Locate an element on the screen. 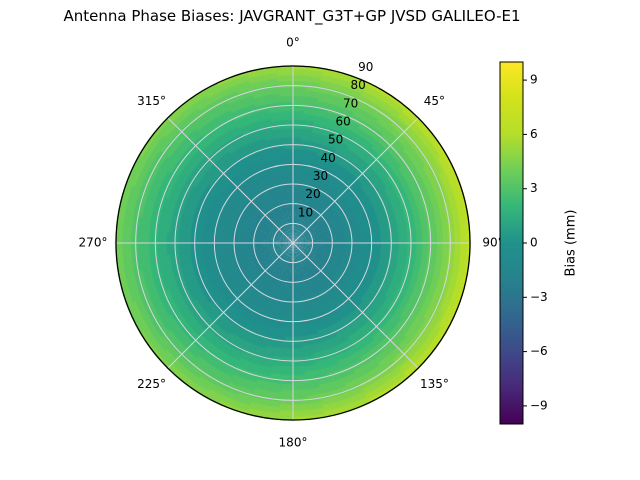 The width and height of the screenshot is (640, 480). azimuth-tick-label: 315° is located at coordinates (151, 101).